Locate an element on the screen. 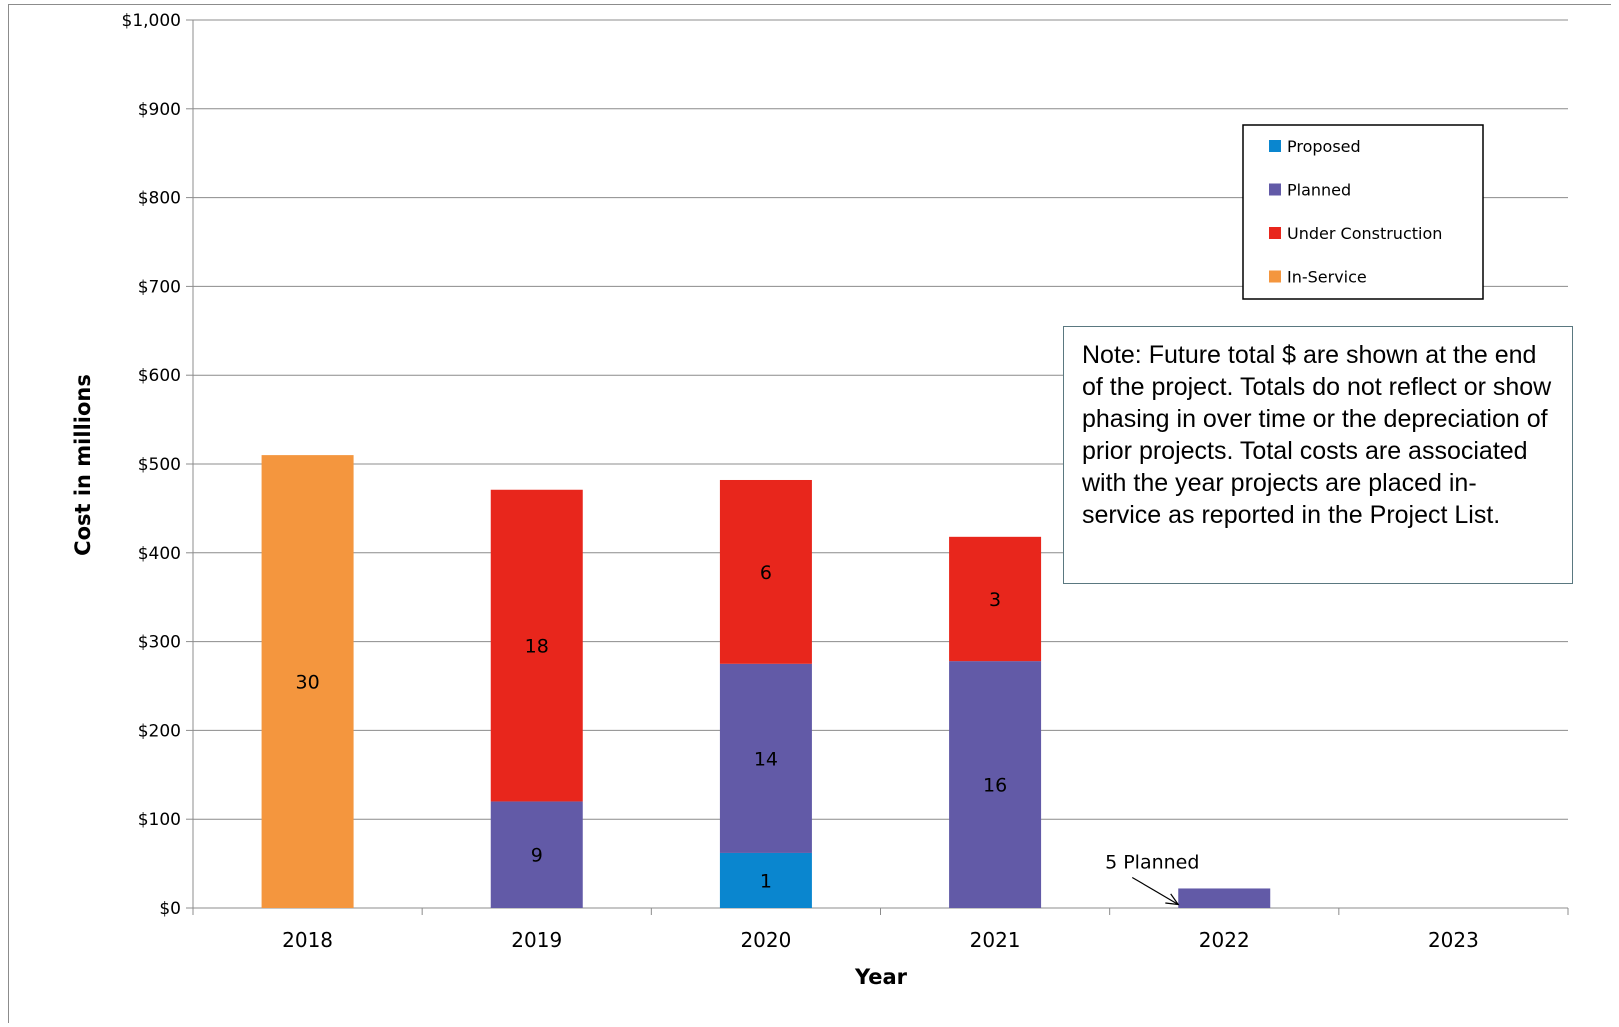 This screenshot has width=1619, height=1027. annotation-arrowhead is located at coordinates (1172, 899).